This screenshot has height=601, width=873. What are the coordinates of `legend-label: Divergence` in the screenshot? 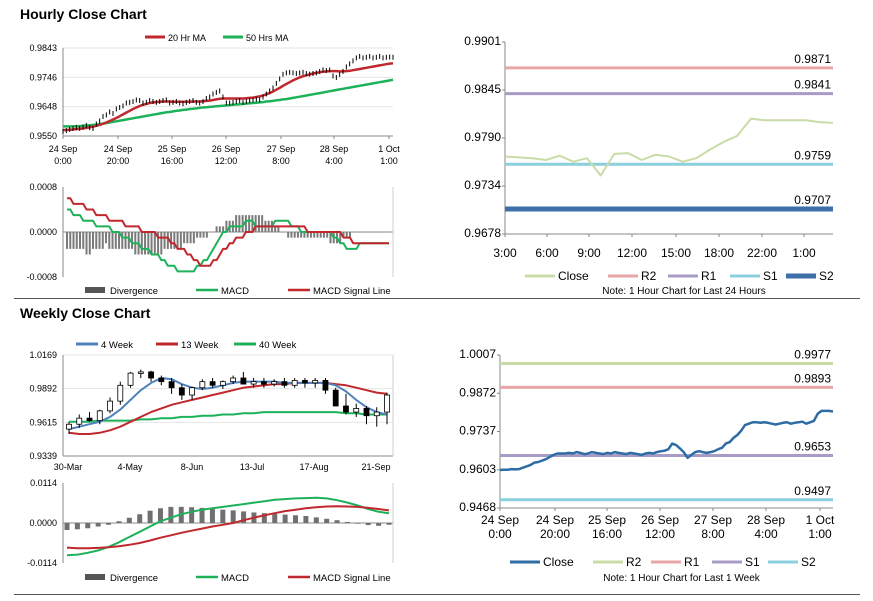 It's located at (134, 578).